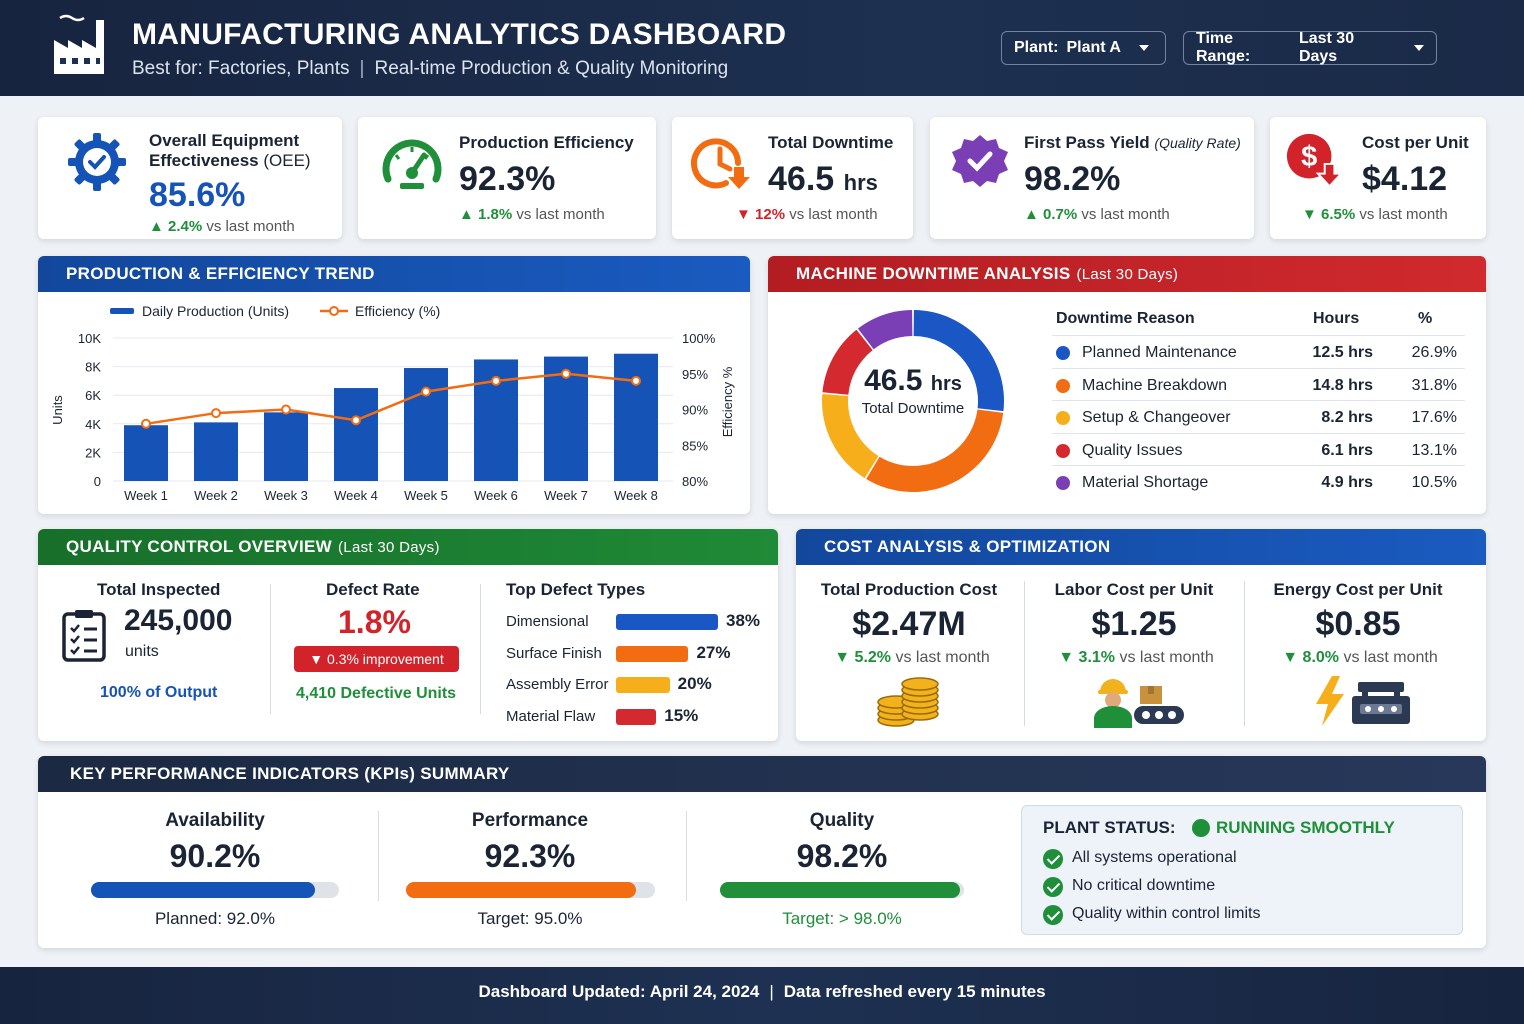  What do you see at coordinates (1434, 450) in the screenshot?
I see `downtime-pct: 13.1%` at bounding box center [1434, 450].